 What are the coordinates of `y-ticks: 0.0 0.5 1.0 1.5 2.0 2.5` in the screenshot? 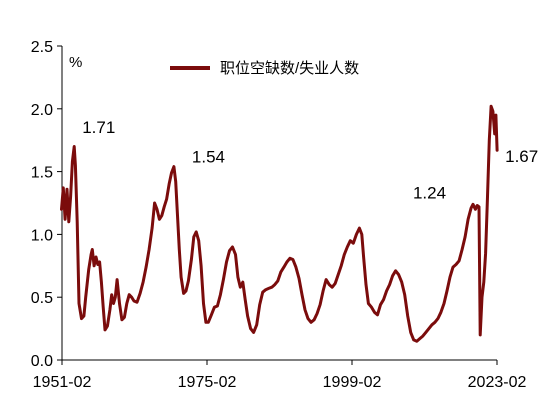 It's located at (46, 204).